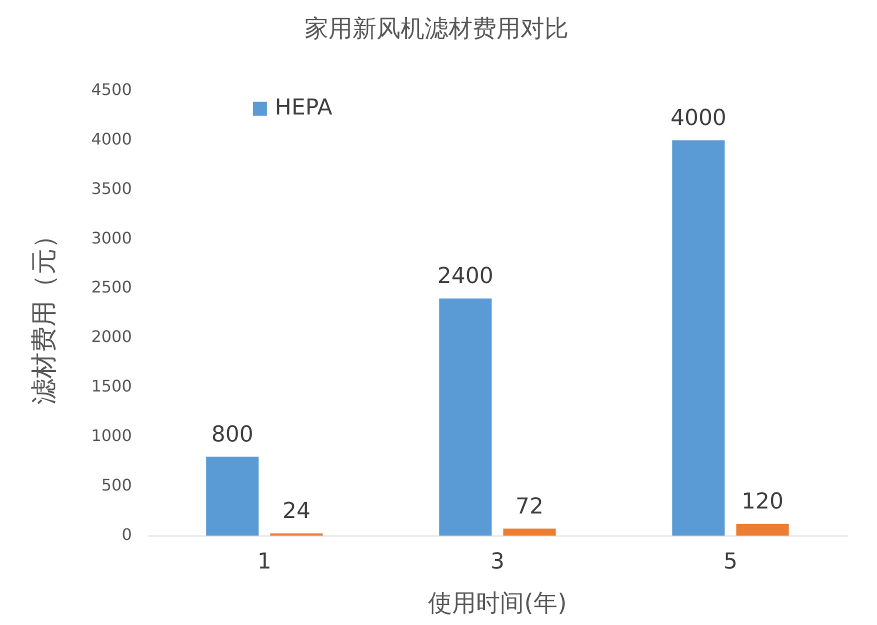 Image resolution: width=877 pixels, height=625 pixels. Describe the element at coordinates (127, 534) in the screenshot. I see `y-tick-label: 0` at that location.